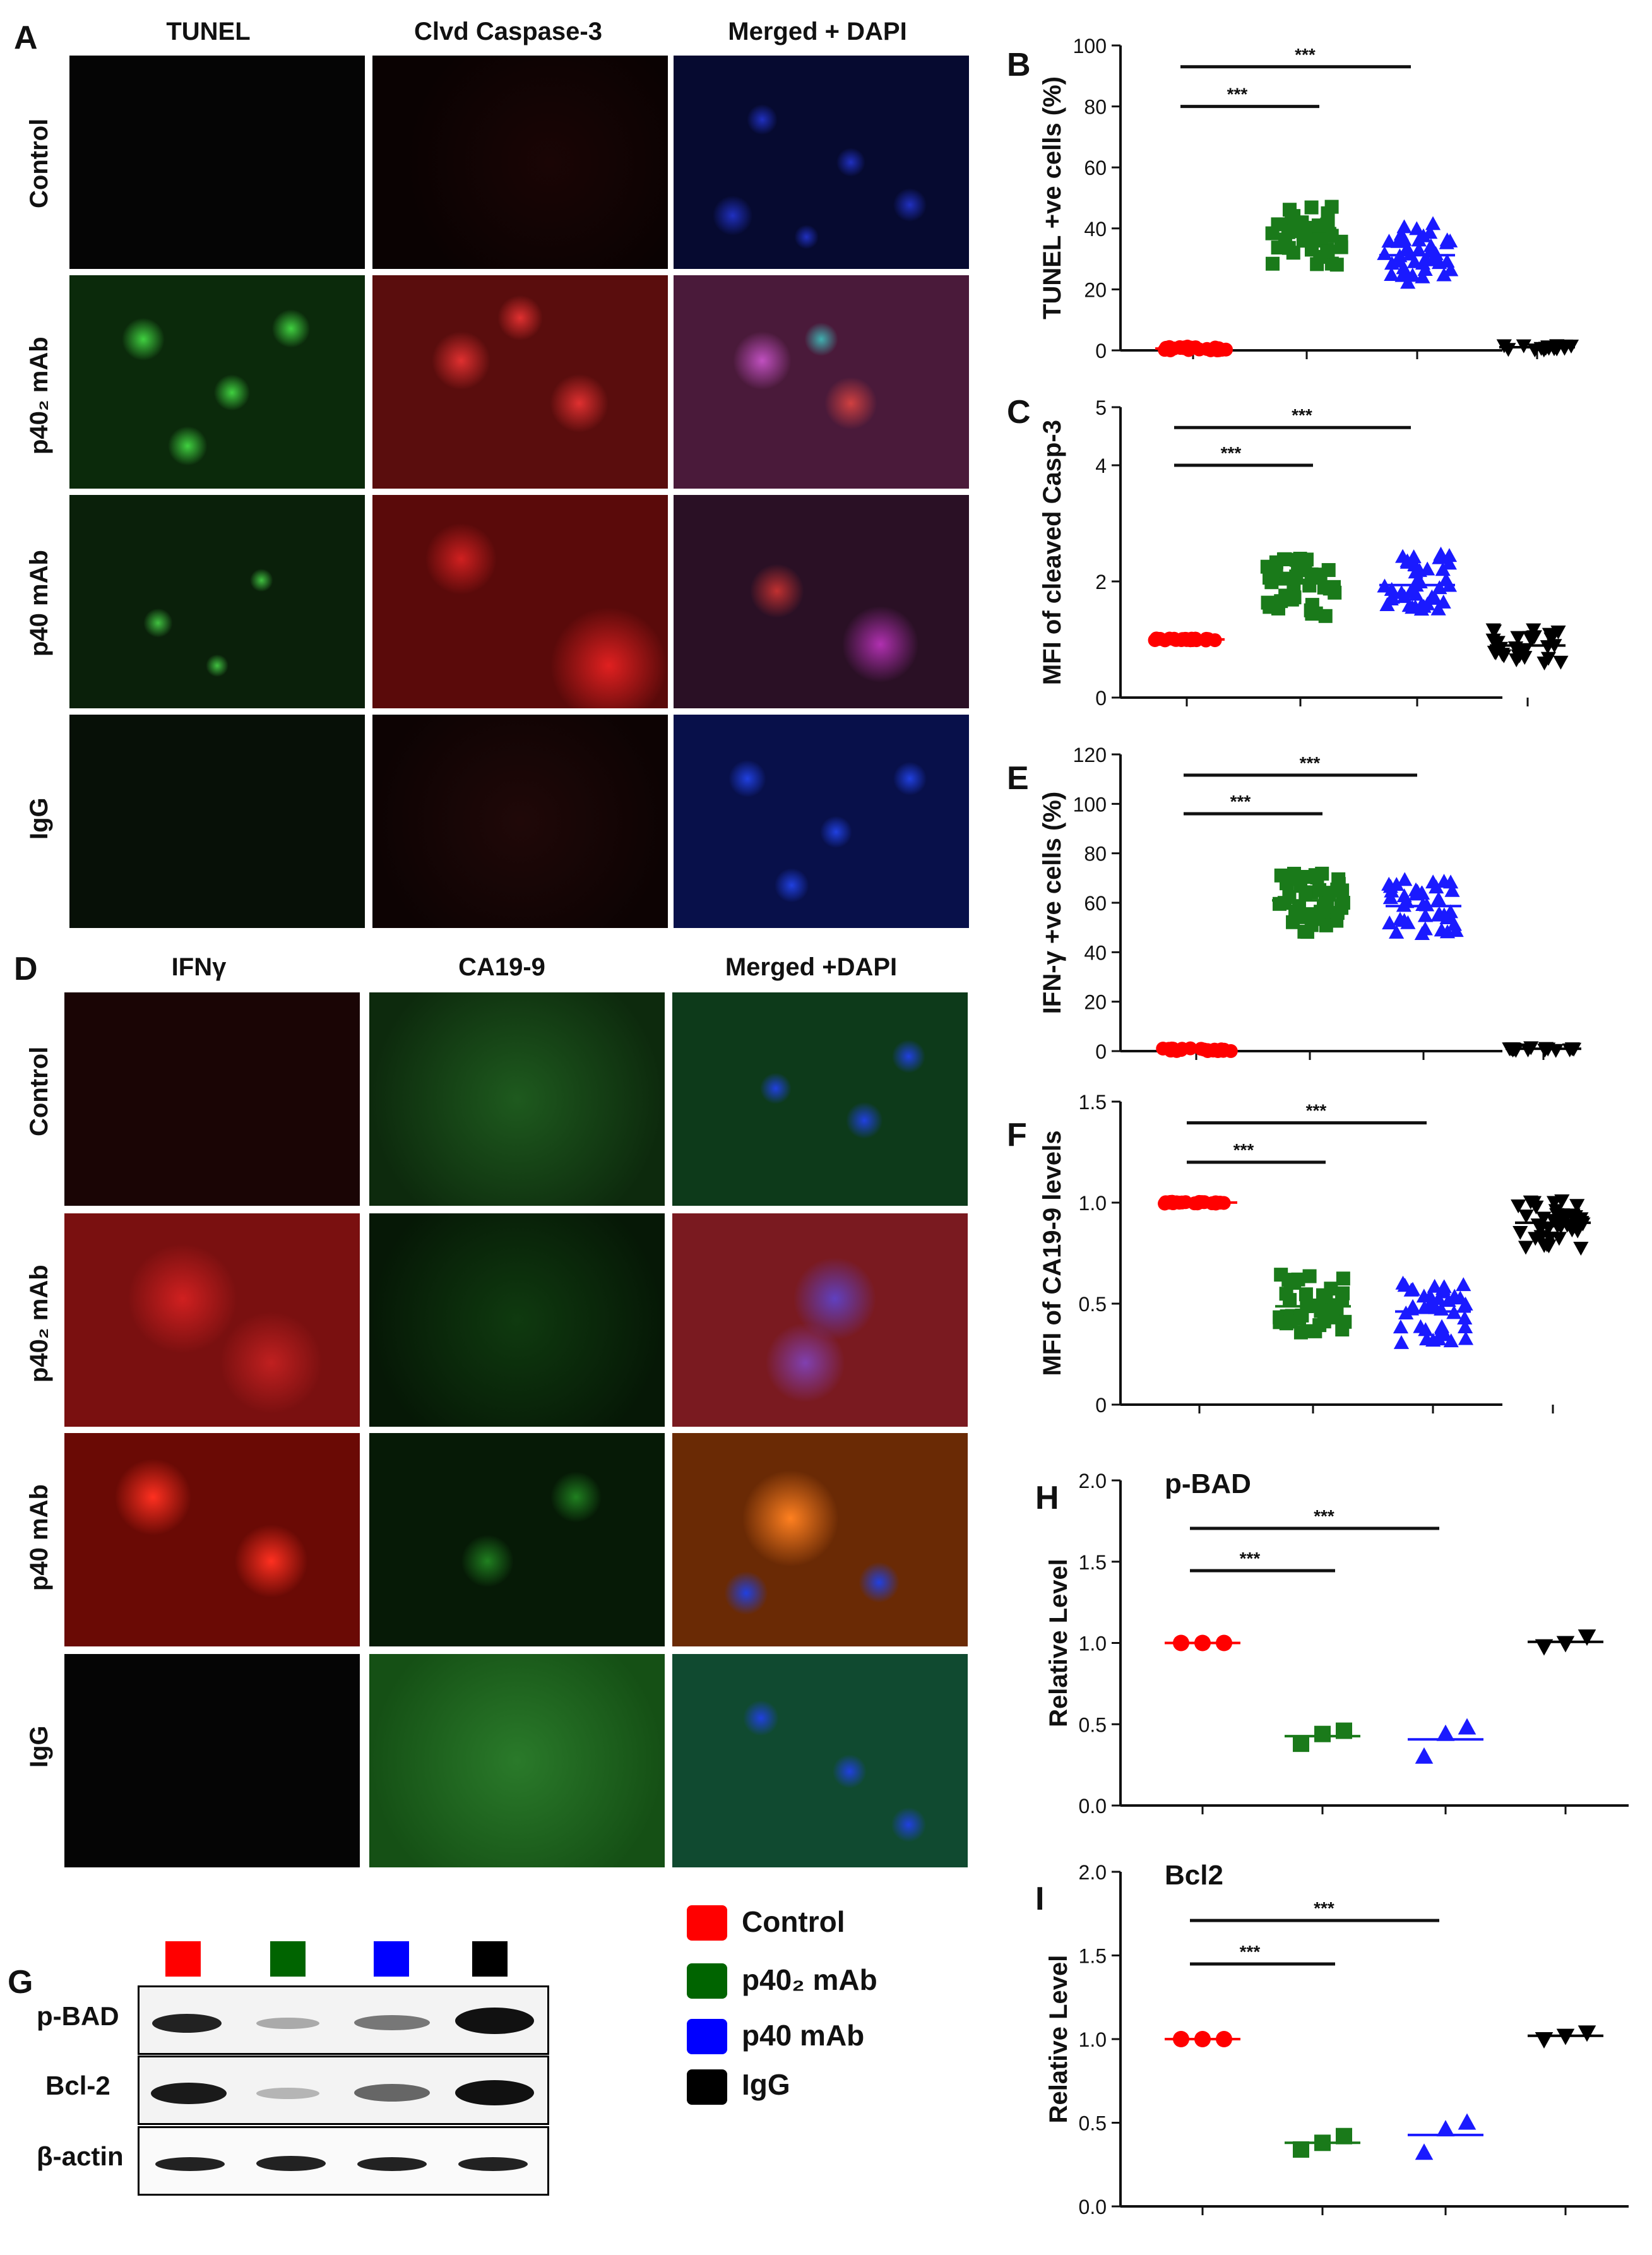  I want to click on y-tick-label: 80, so click(1095, 107).